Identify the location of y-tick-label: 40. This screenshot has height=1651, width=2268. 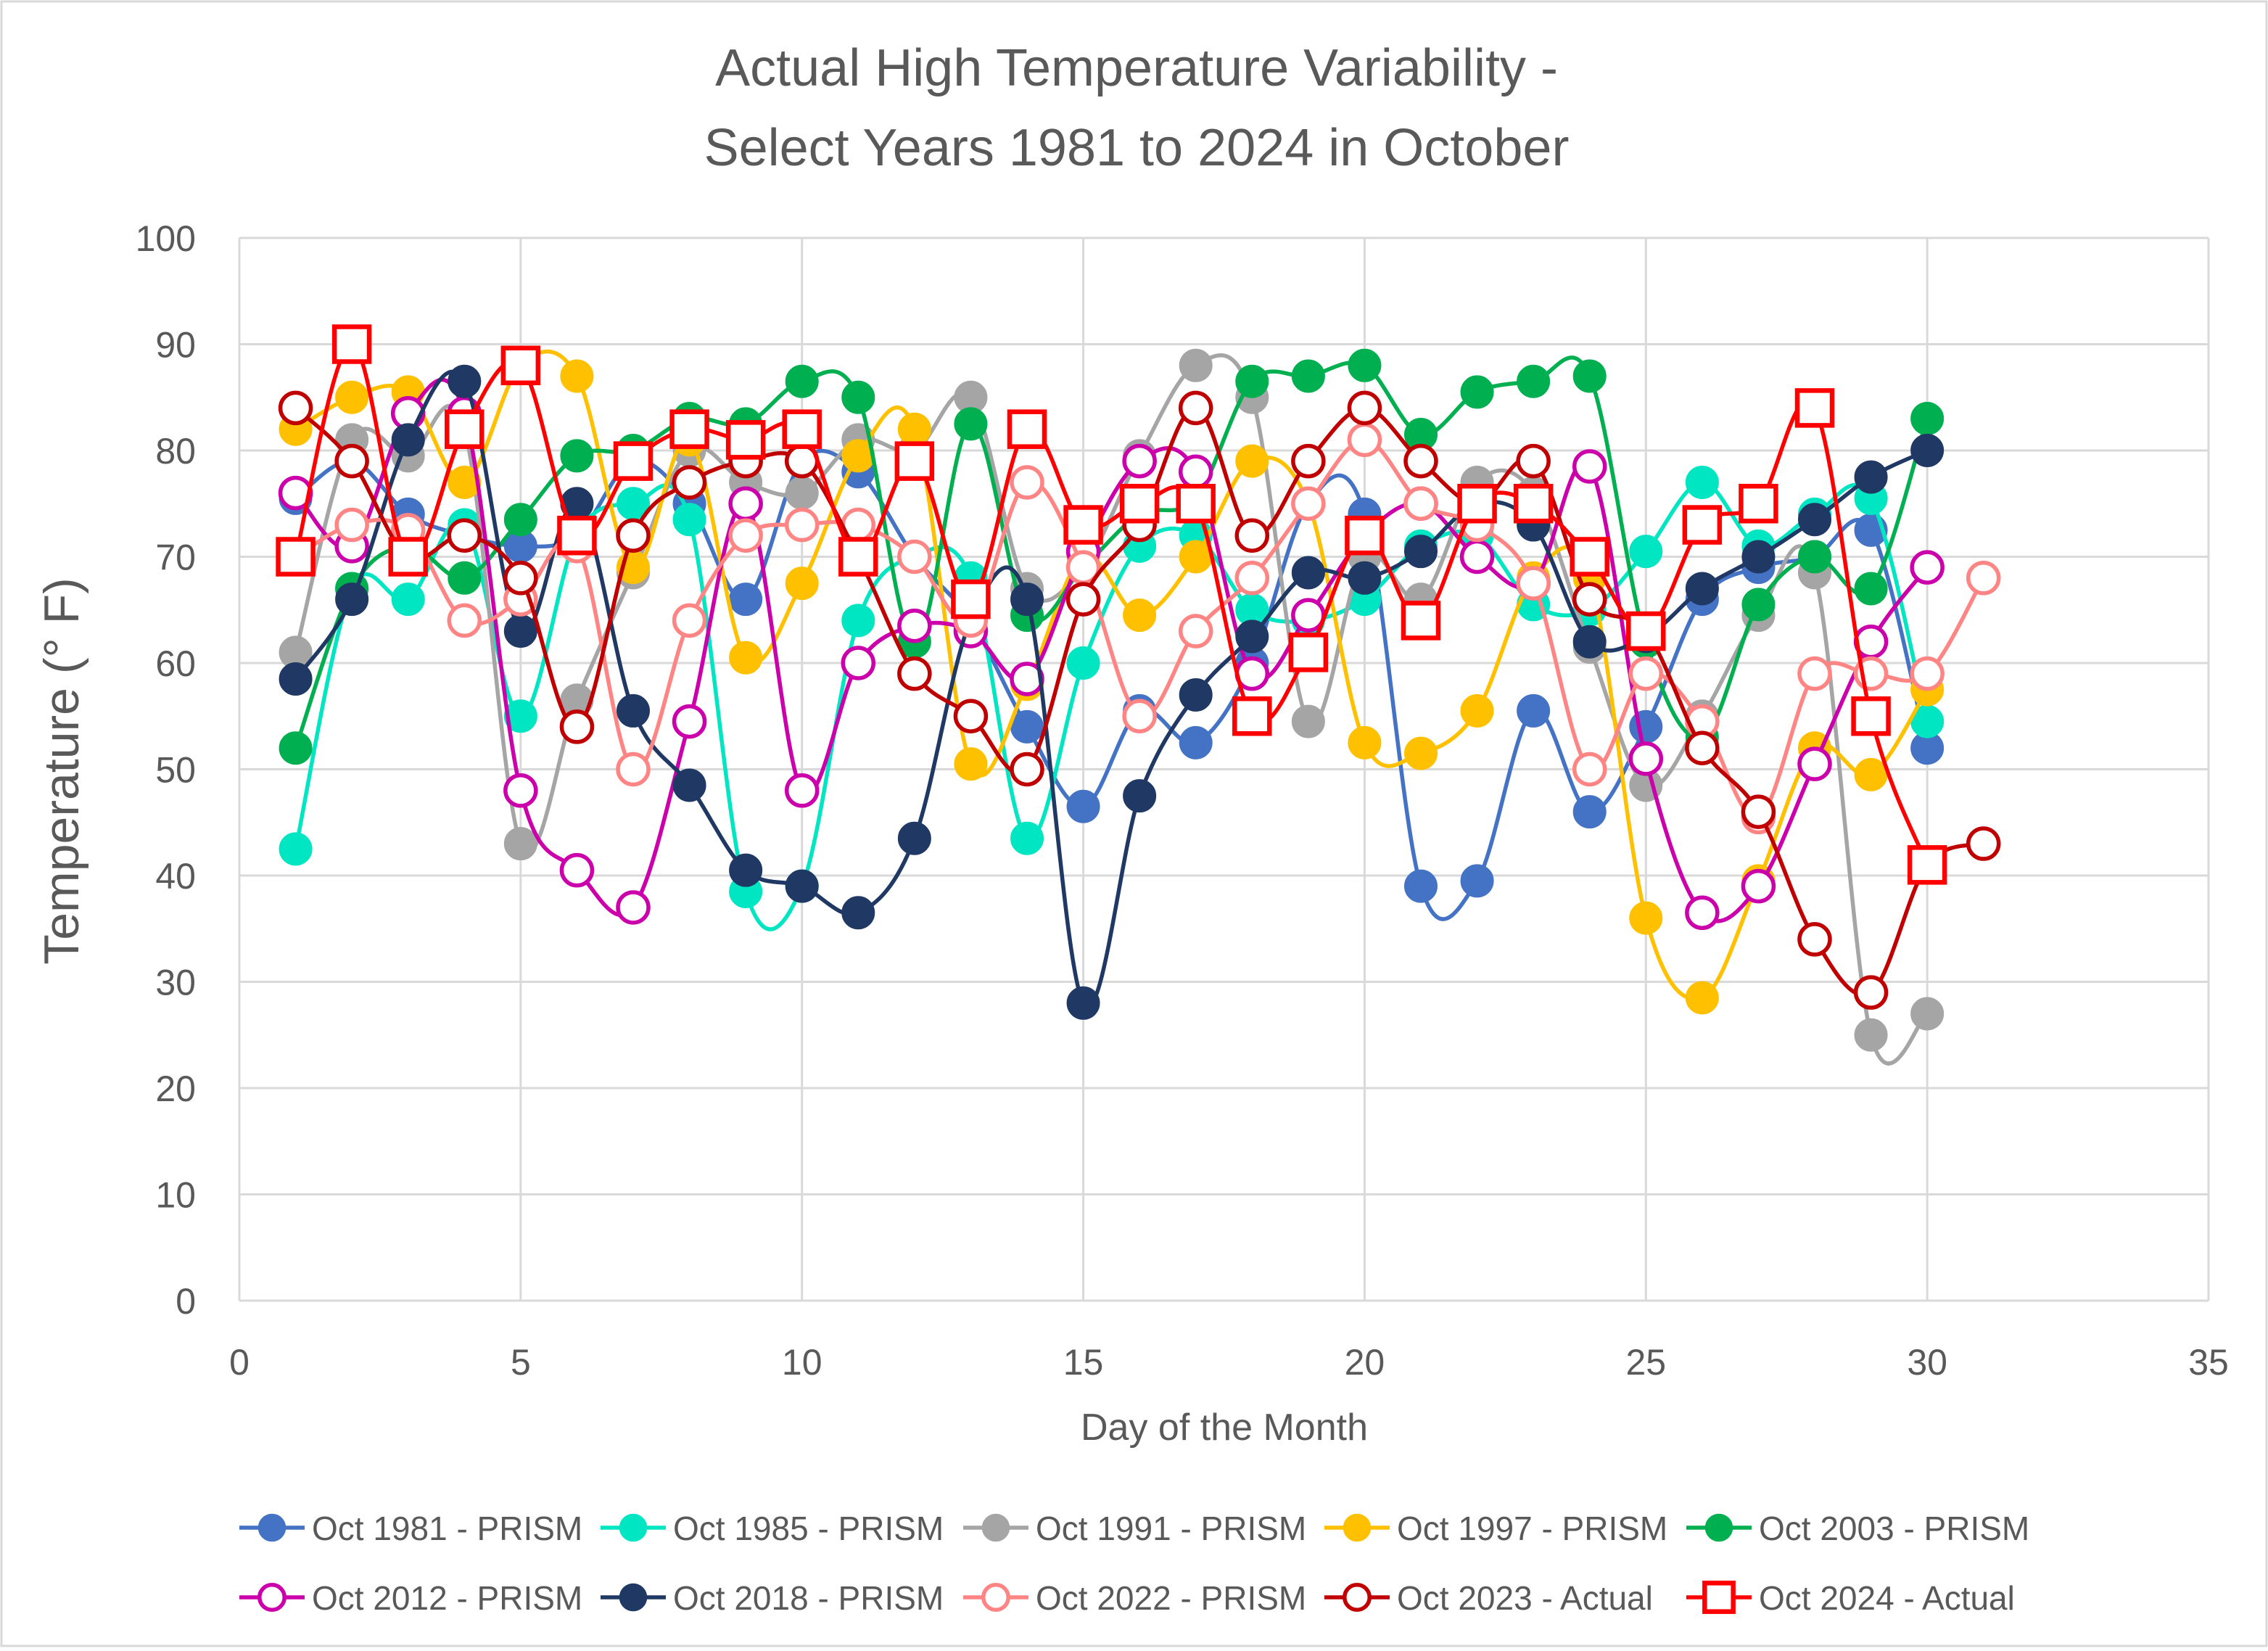
(175, 876).